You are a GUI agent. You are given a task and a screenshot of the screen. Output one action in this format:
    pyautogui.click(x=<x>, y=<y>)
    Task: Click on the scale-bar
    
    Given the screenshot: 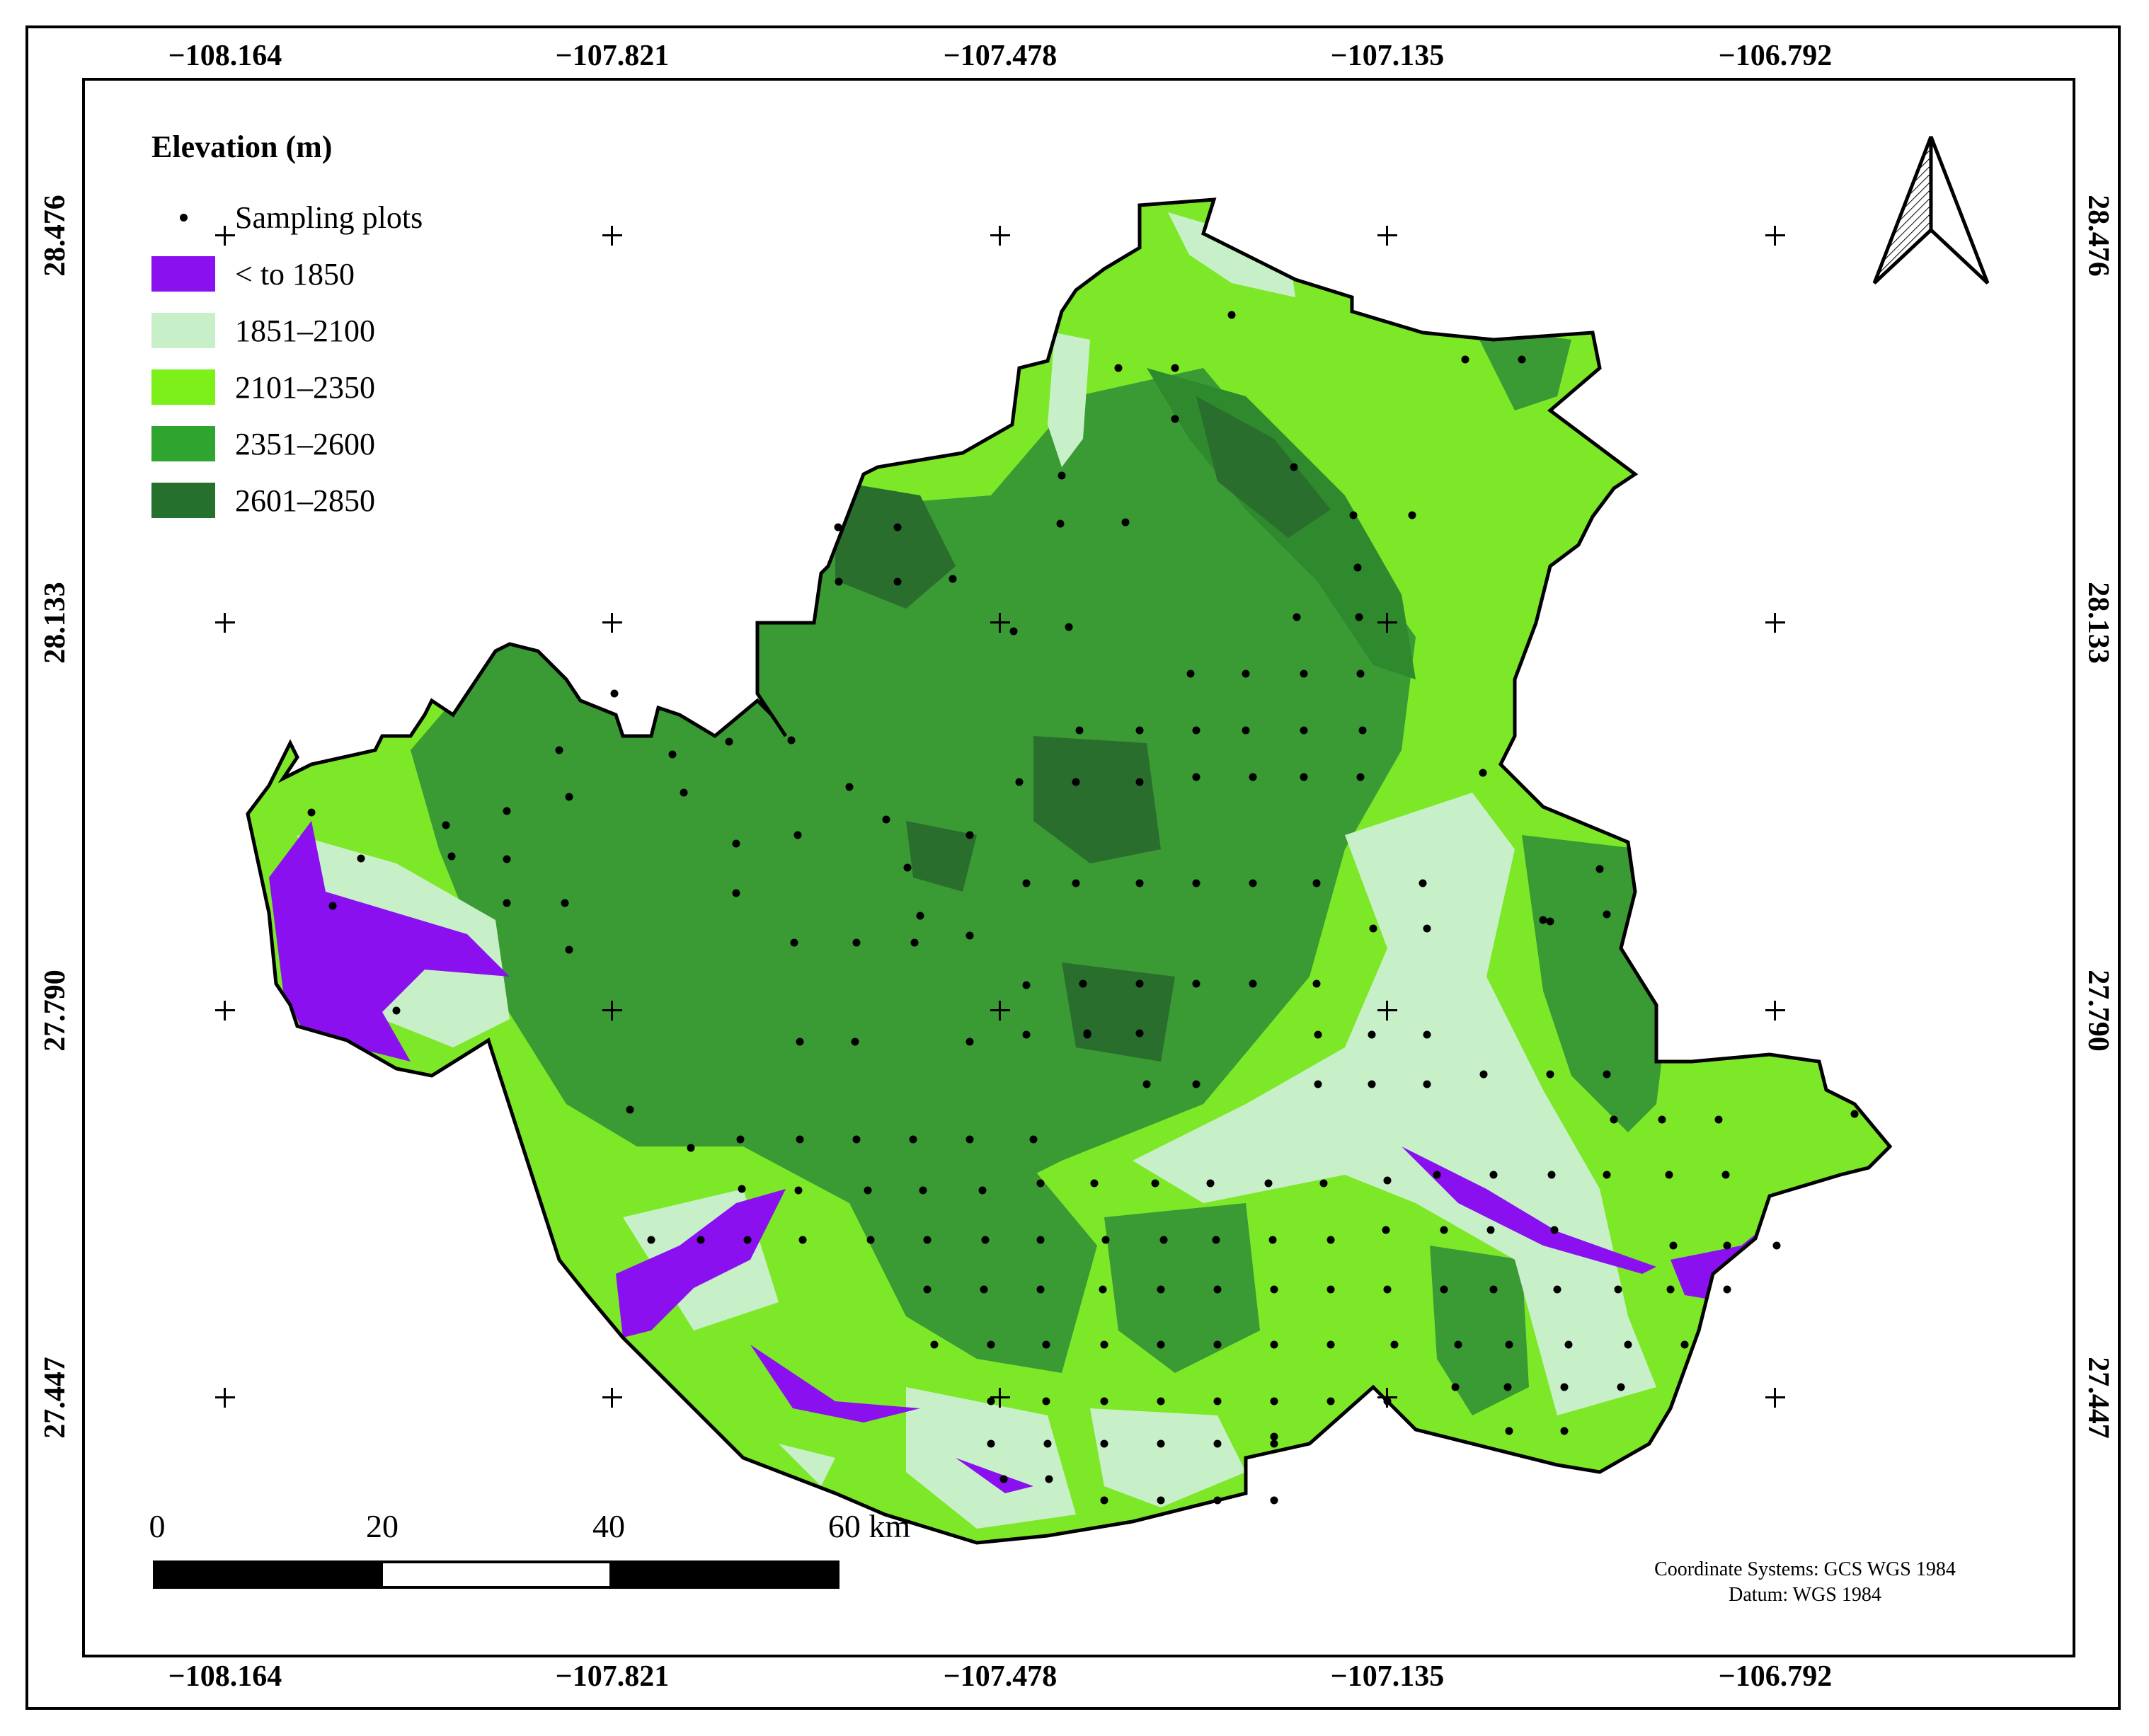 What is the action you would take?
    pyautogui.click(x=496, y=1574)
    